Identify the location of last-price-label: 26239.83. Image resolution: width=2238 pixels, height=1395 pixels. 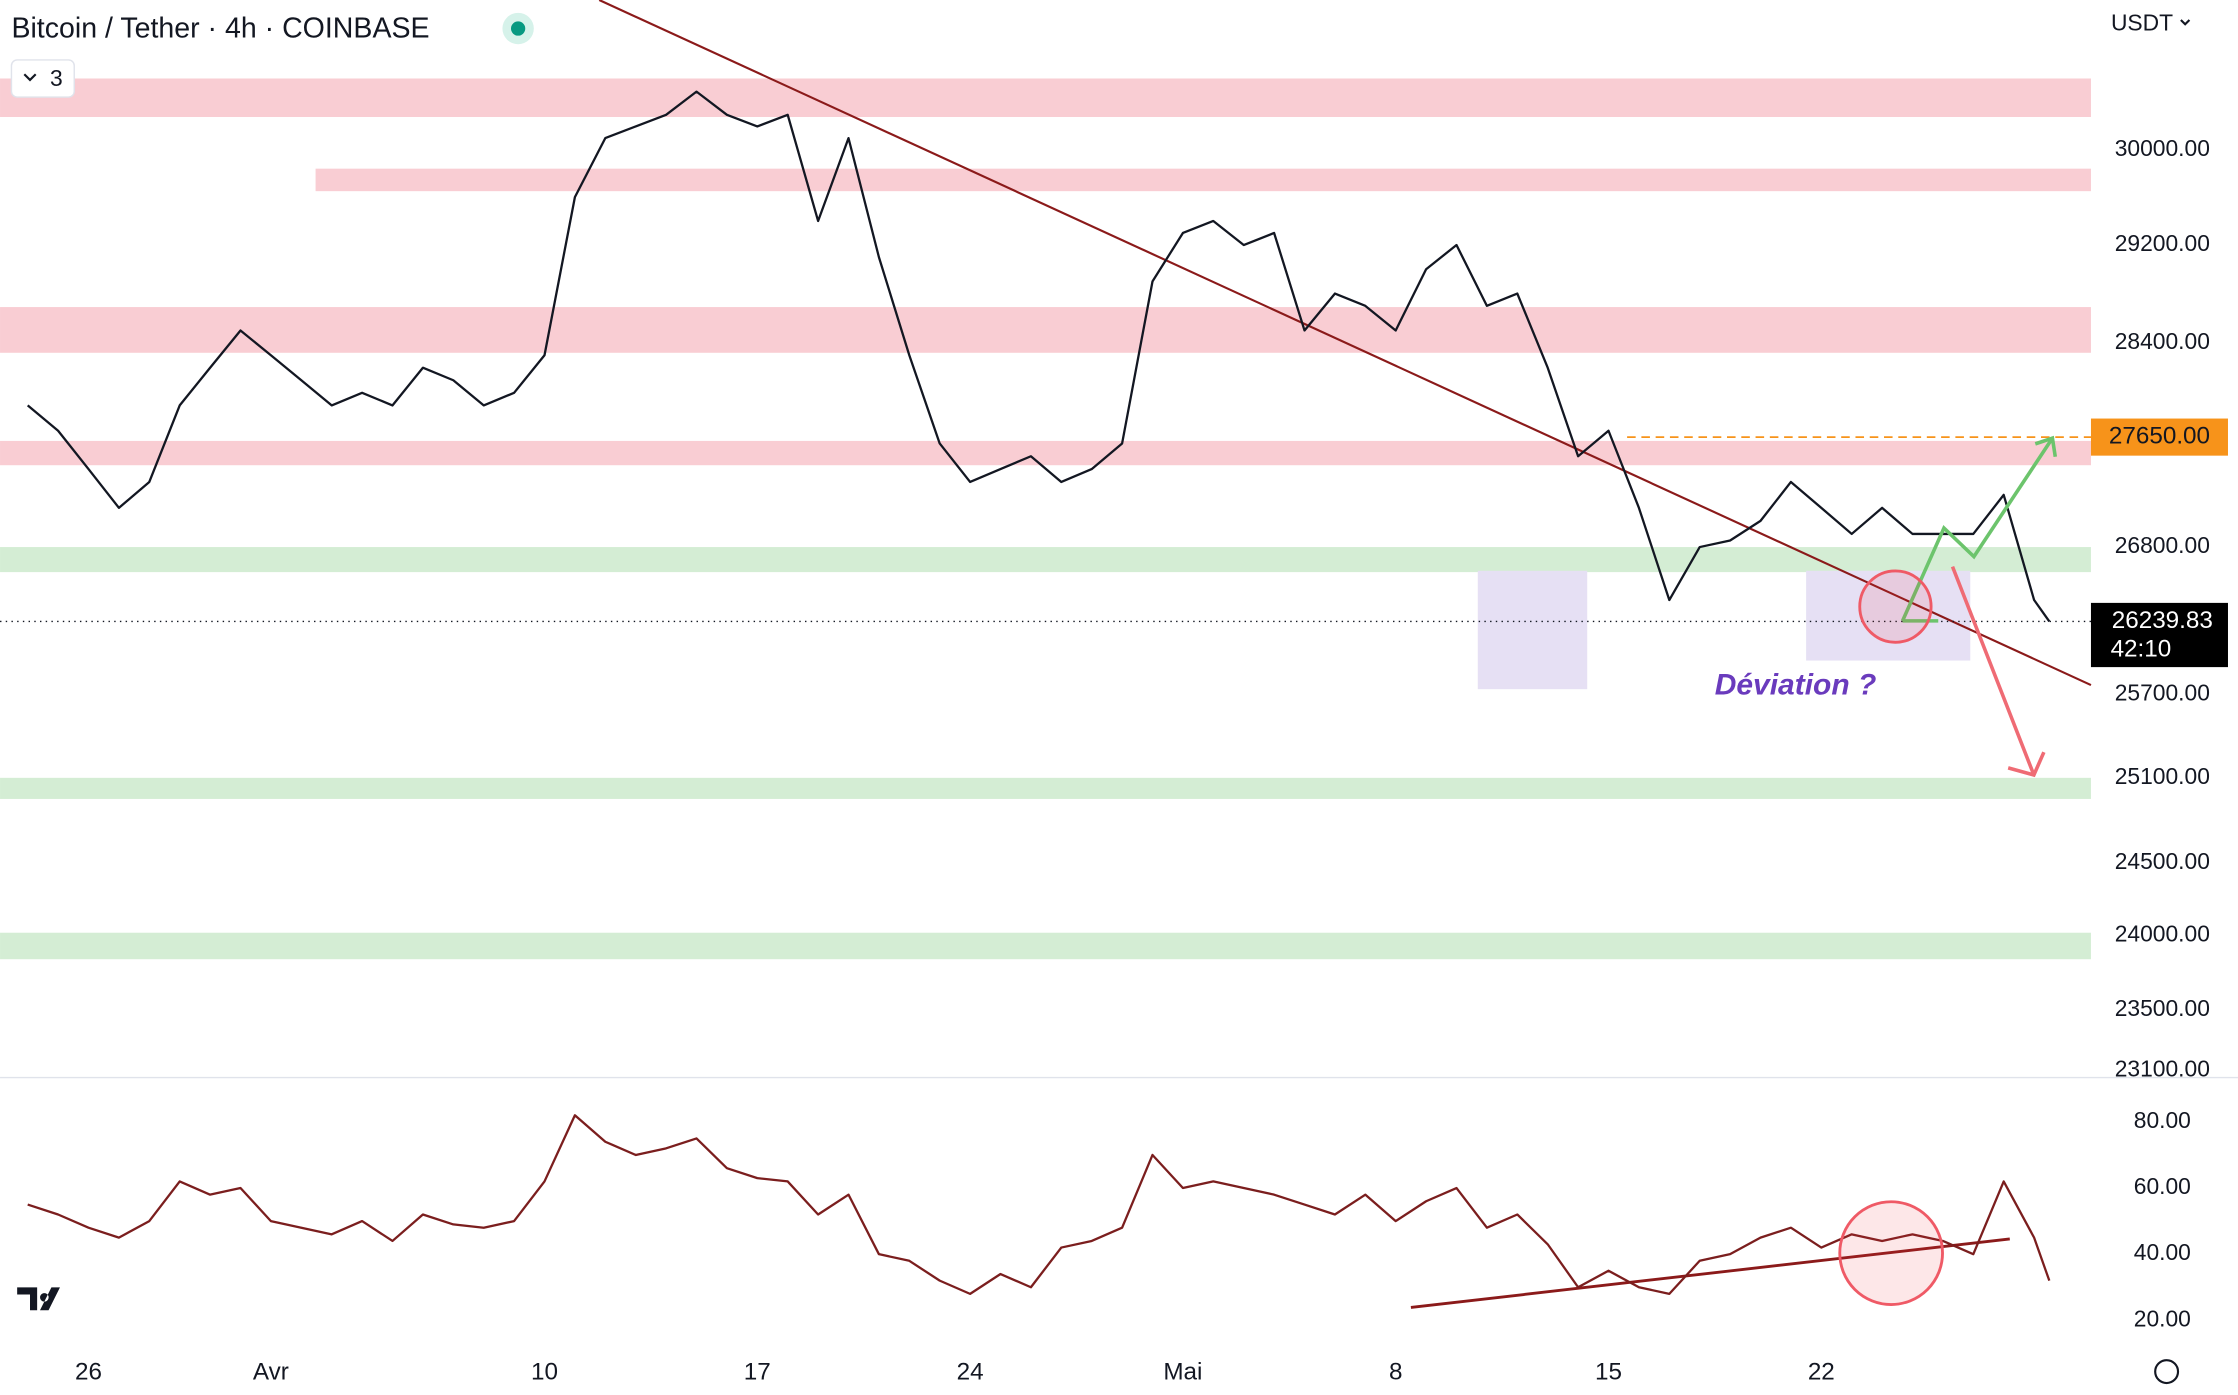
(2162, 620).